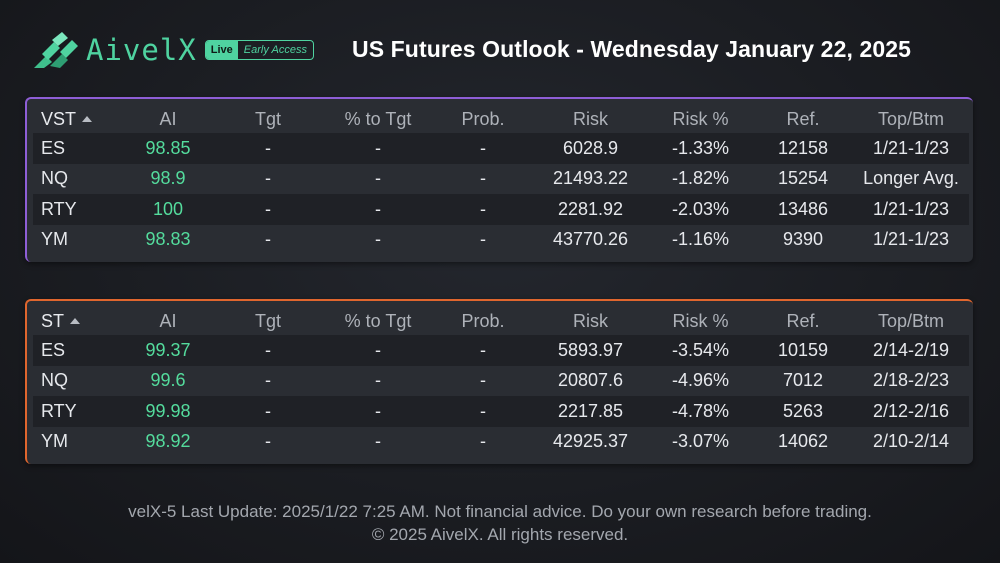 The height and width of the screenshot is (563, 1000). What do you see at coordinates (56, 50) in the screenshot?
I see `aivelx-logo-icon` at bounding box center [56, 50].